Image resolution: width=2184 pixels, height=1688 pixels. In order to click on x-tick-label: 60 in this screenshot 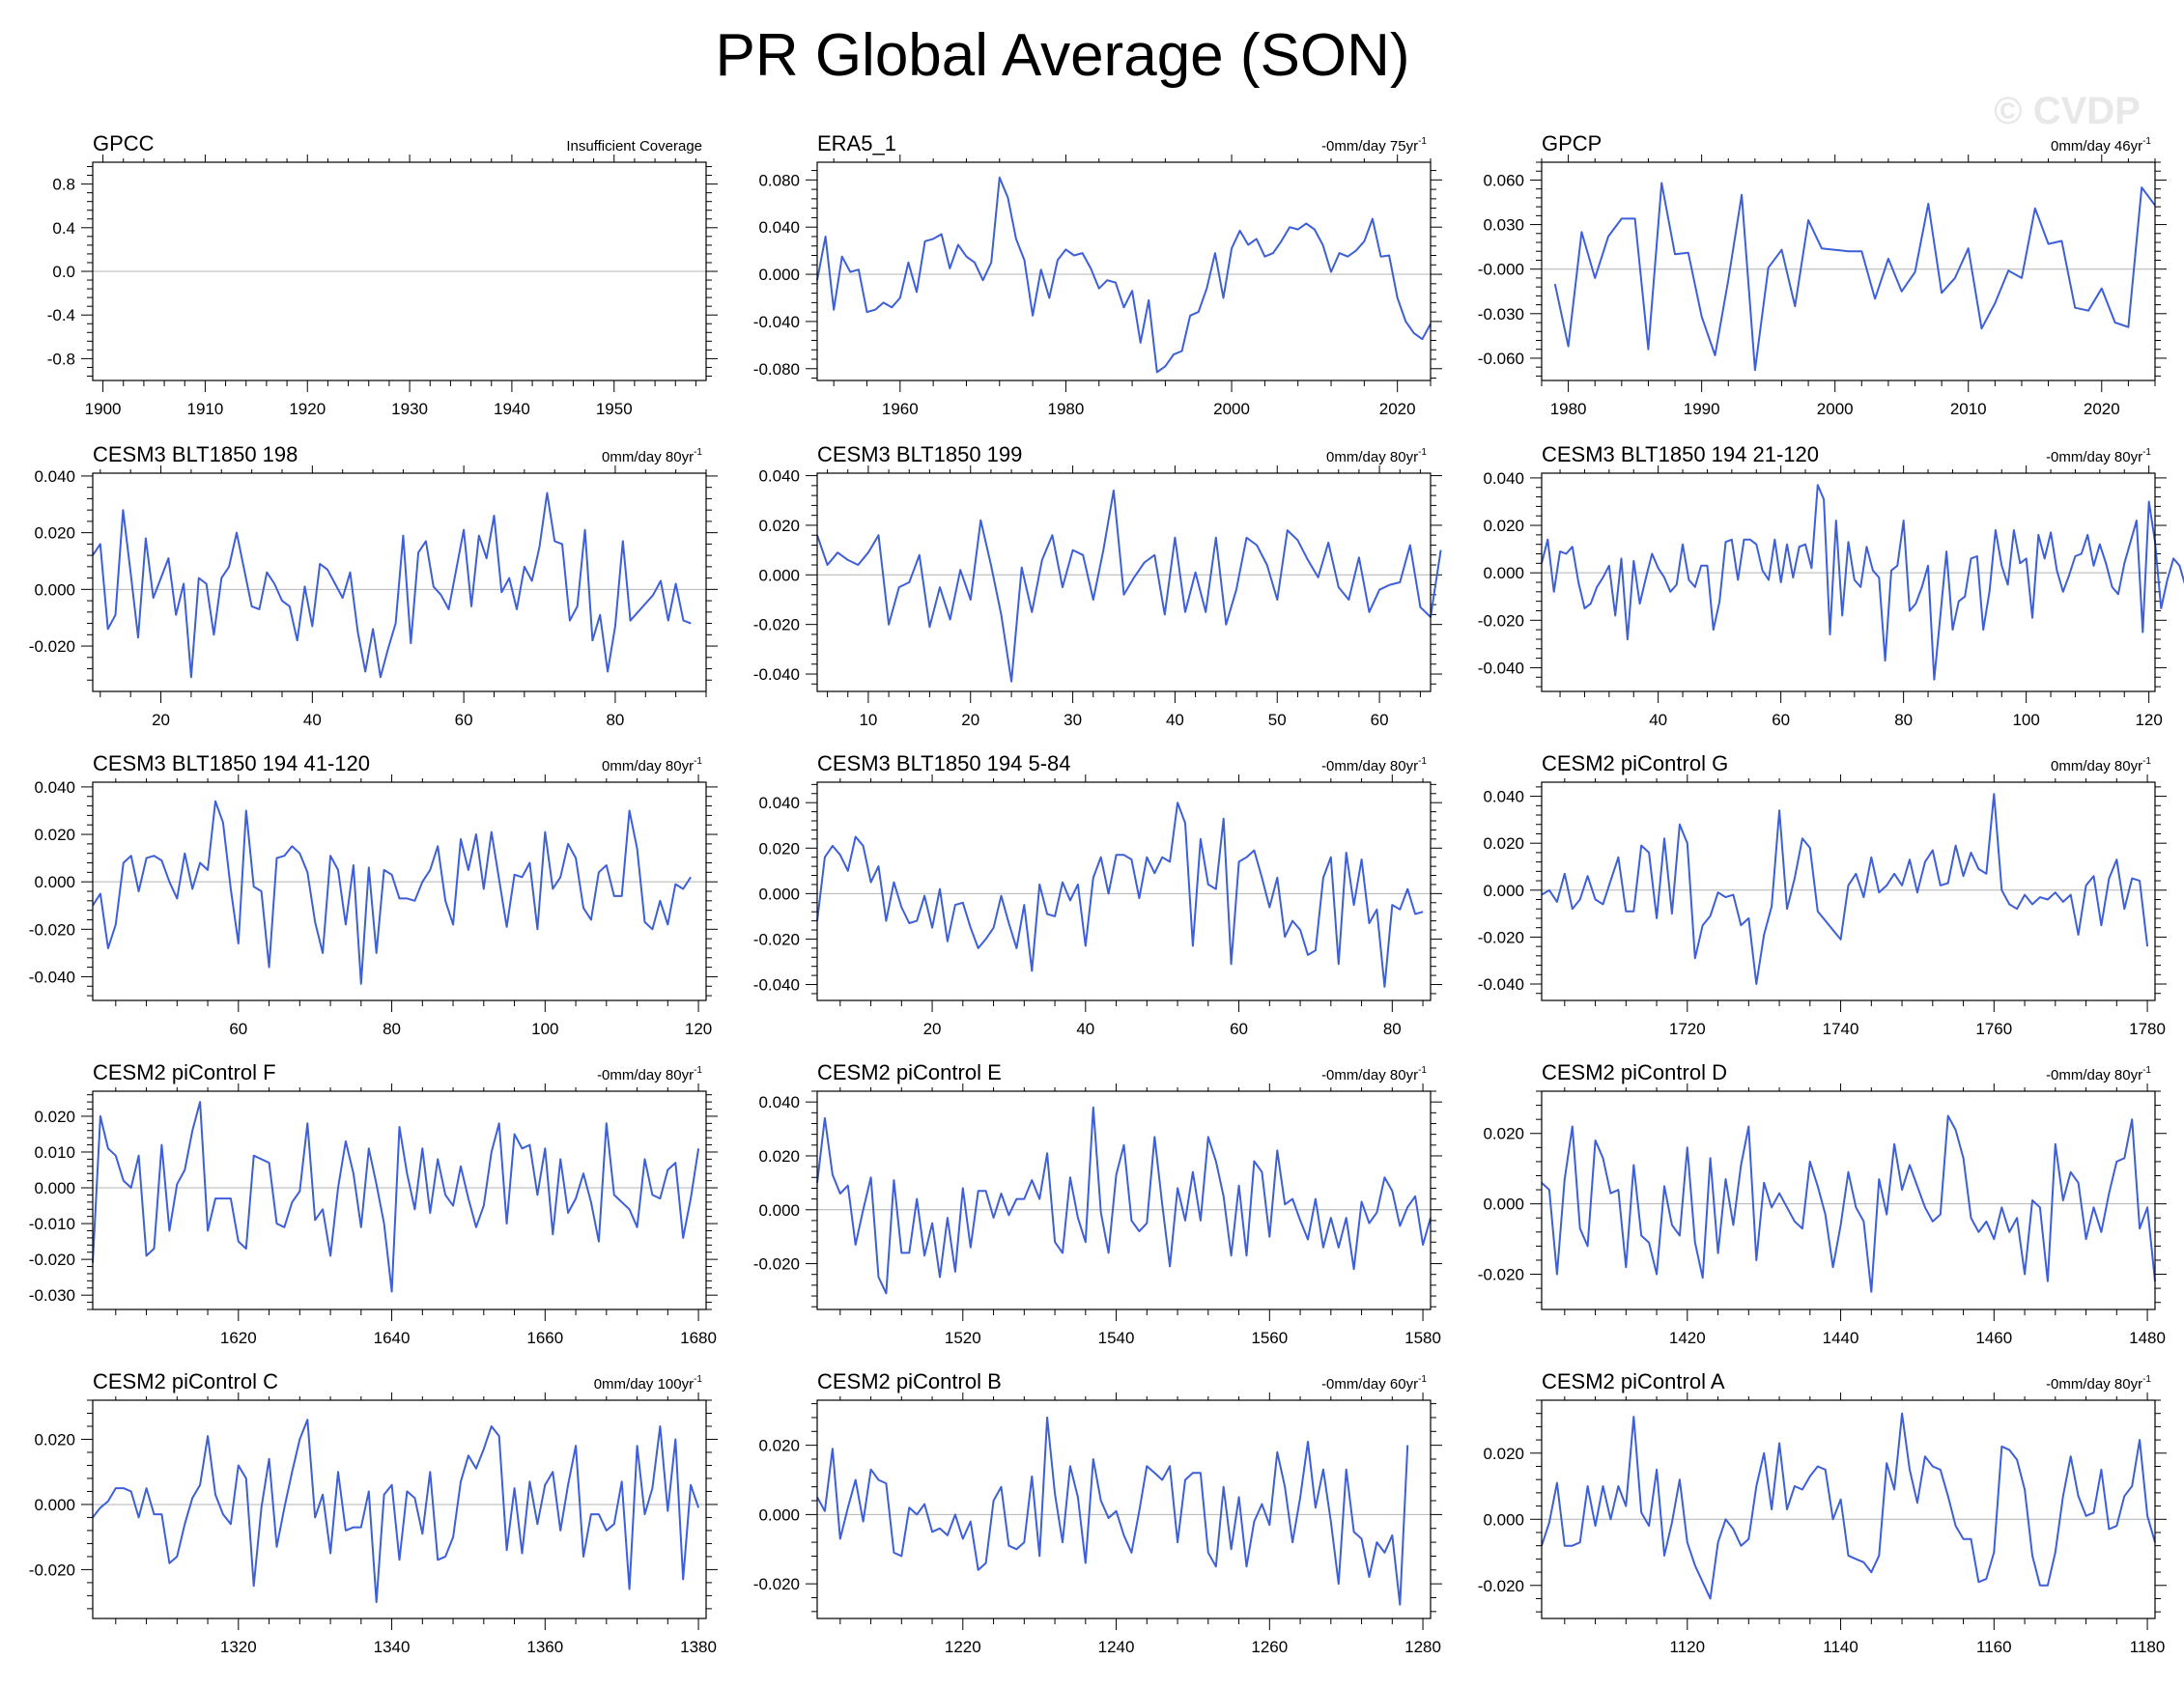, I will do `click(1380, 720)`.